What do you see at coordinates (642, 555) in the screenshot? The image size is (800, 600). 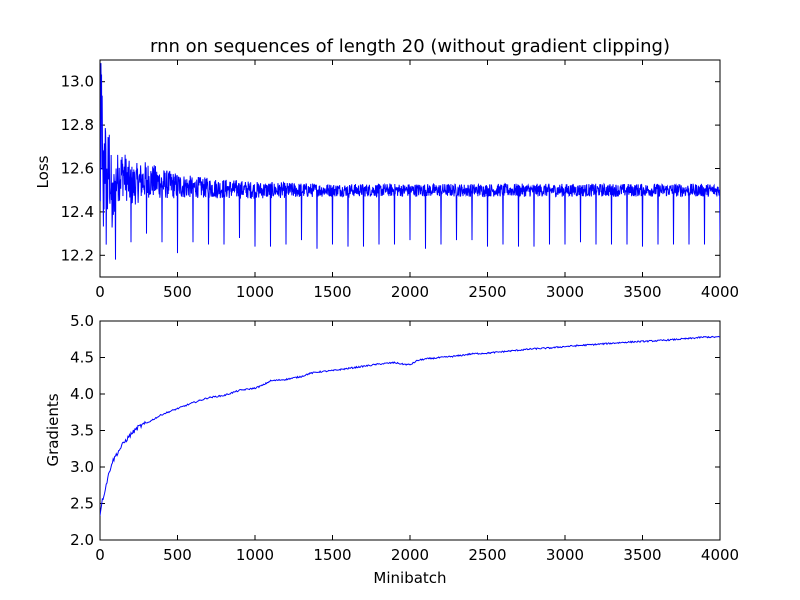 I see `gradients-x-tick-label: 3500` at bounding box center [642, 555].